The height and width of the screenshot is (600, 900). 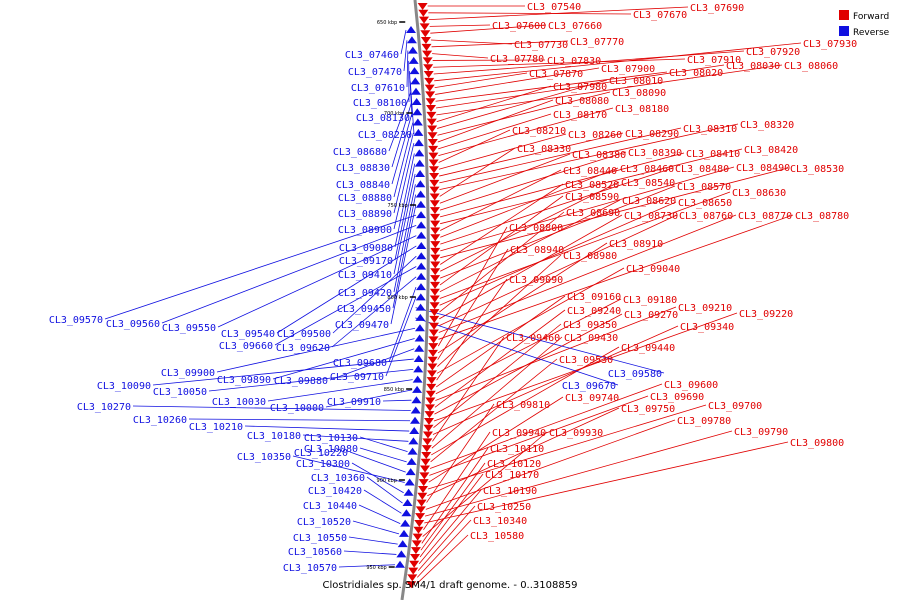 I want to click on forward-gene-label: CL3_07900, so click(x=628, y=69).